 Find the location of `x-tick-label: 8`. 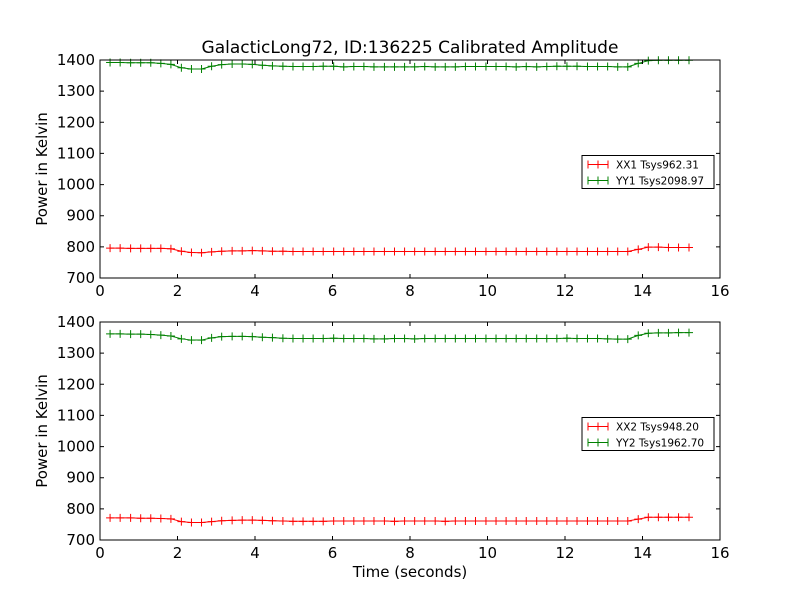

x-tick-label: 8 is located at coordinates (410, 291).